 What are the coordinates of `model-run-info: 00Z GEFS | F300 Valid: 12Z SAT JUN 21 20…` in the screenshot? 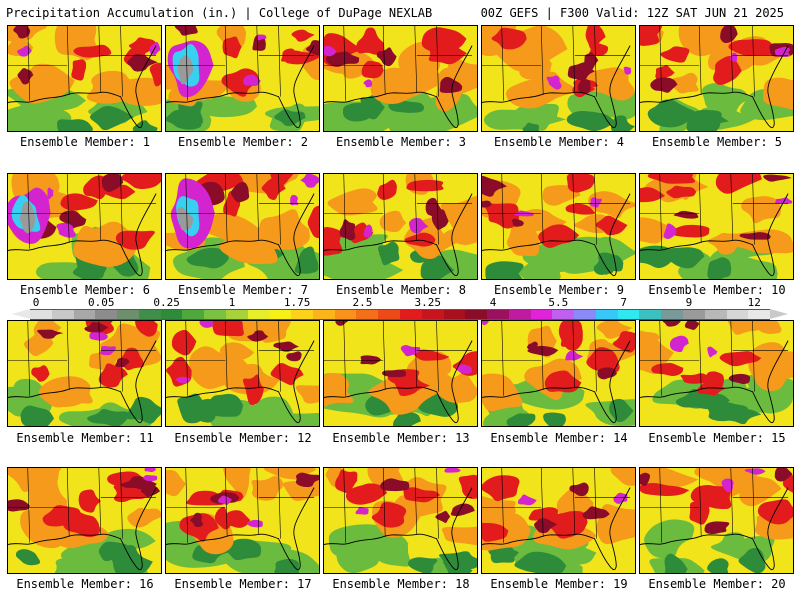 It's located at (632, 13).